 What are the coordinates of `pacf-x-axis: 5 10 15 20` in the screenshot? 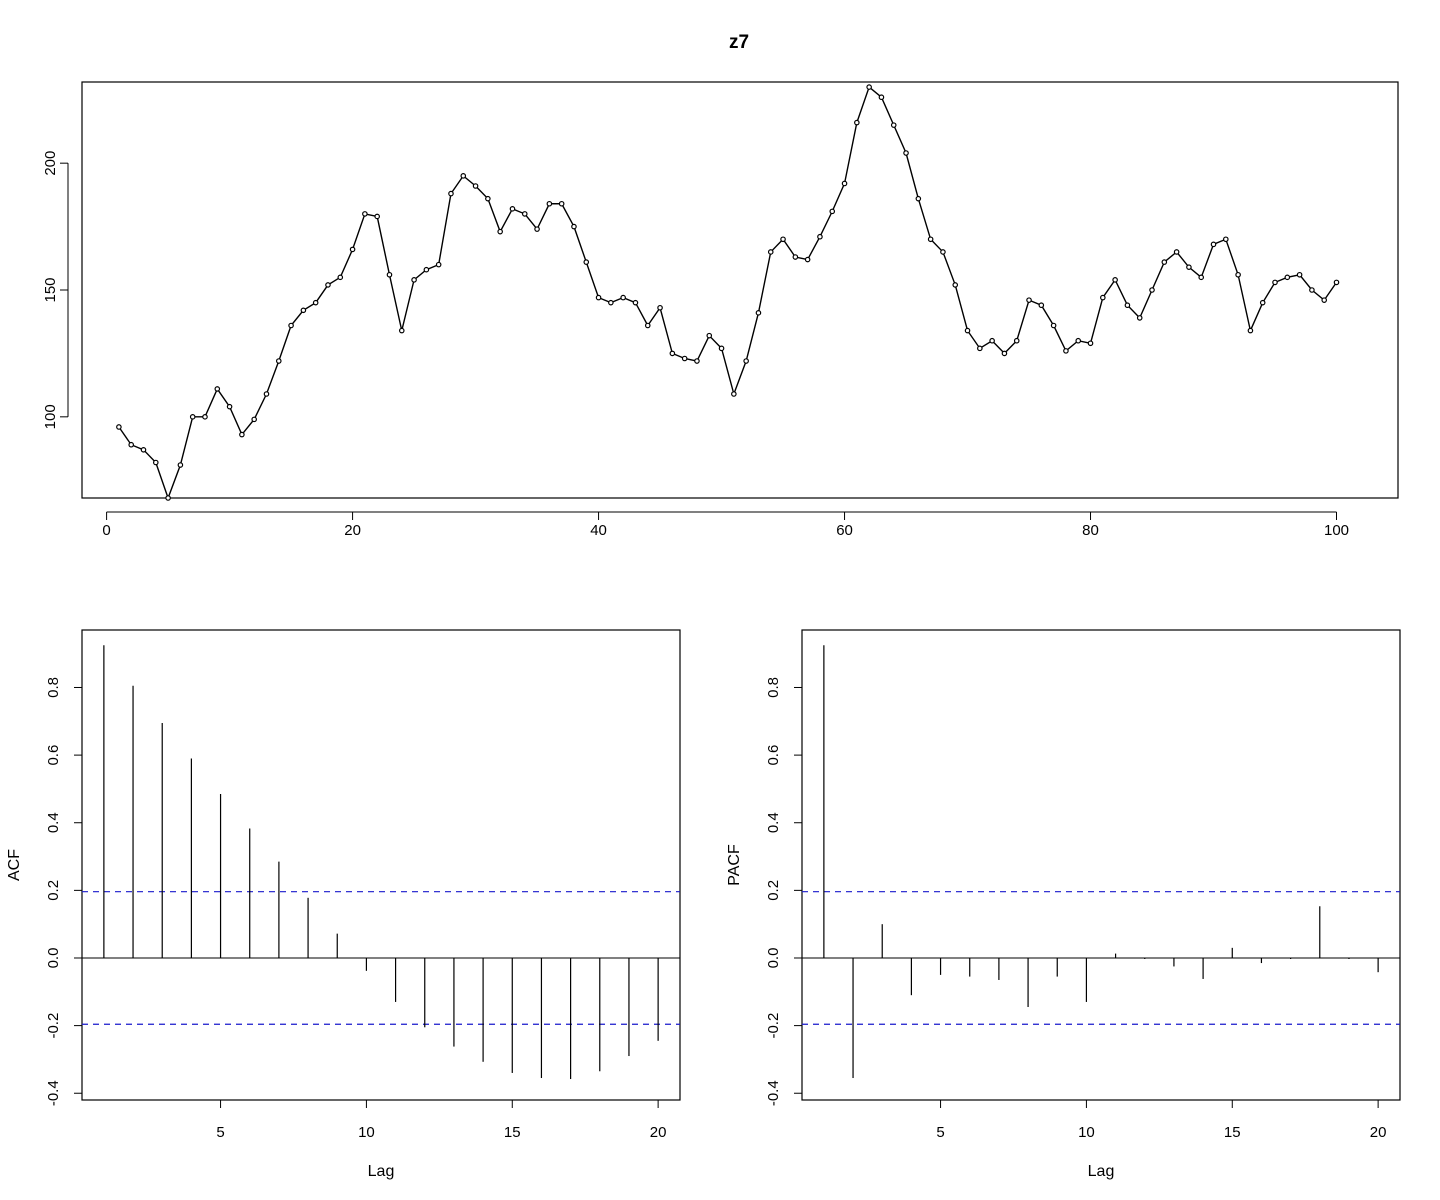 It's located at (1161, 1120).